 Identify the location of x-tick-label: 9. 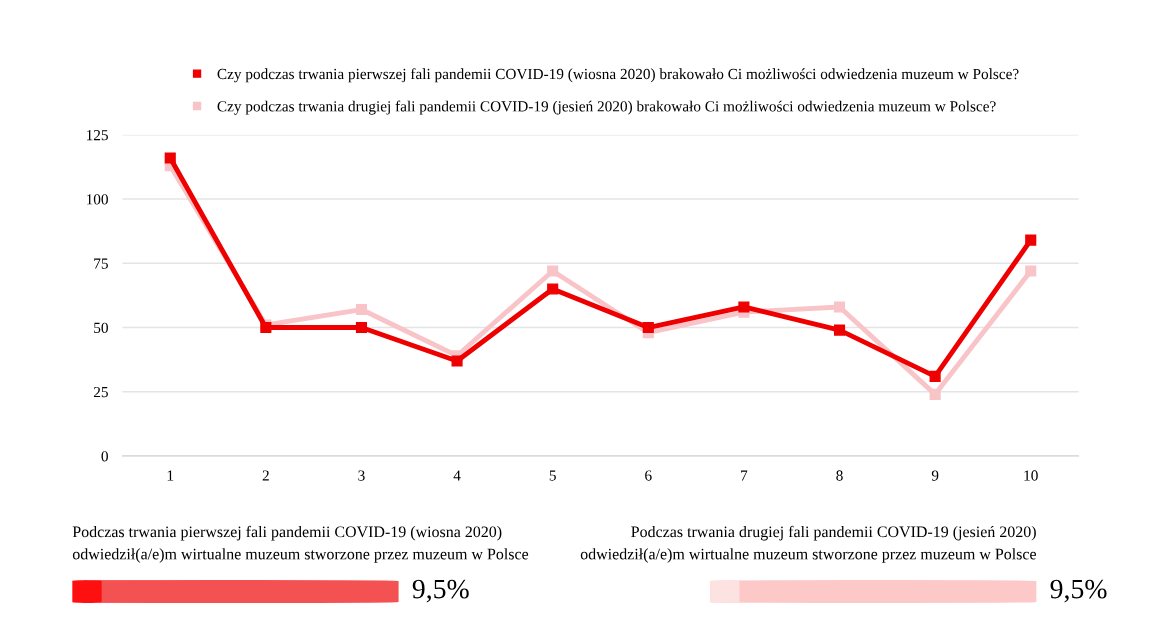
(935, 475).